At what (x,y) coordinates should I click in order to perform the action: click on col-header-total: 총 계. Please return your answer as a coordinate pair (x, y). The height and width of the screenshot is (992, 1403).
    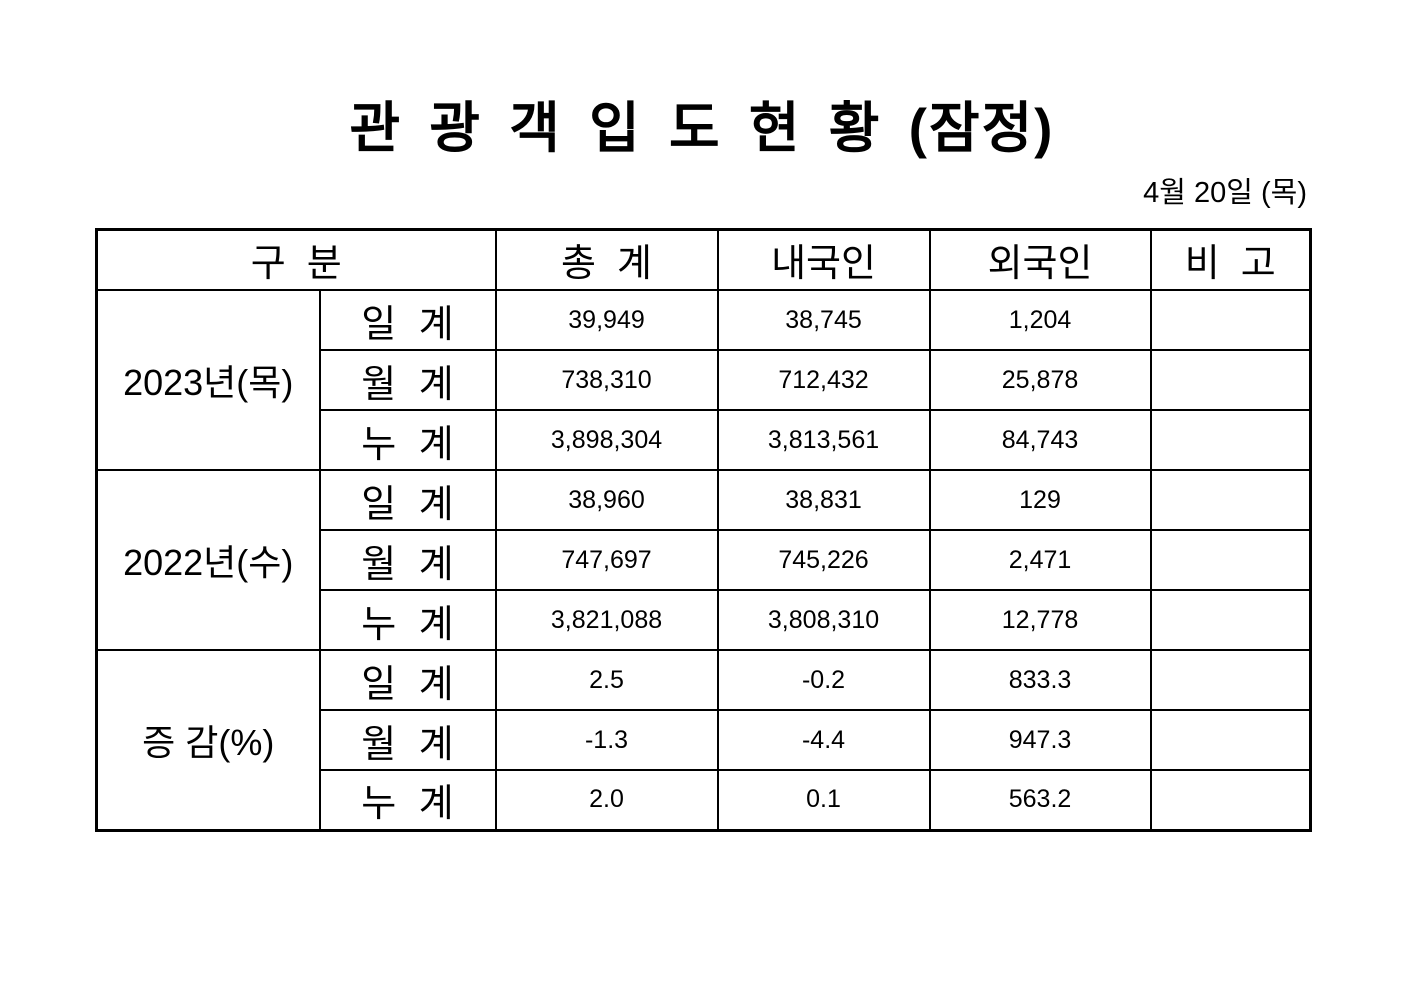
    Looking at the image, I should click on (606, 259).